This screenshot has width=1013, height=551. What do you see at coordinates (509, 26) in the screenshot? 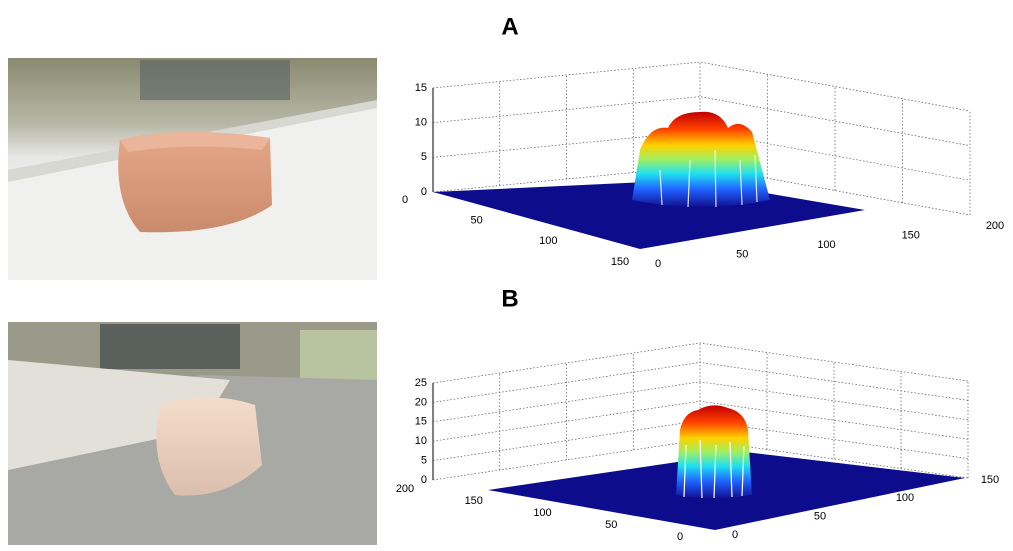
I see `panel-label: A` at bounding box center [509, 26].